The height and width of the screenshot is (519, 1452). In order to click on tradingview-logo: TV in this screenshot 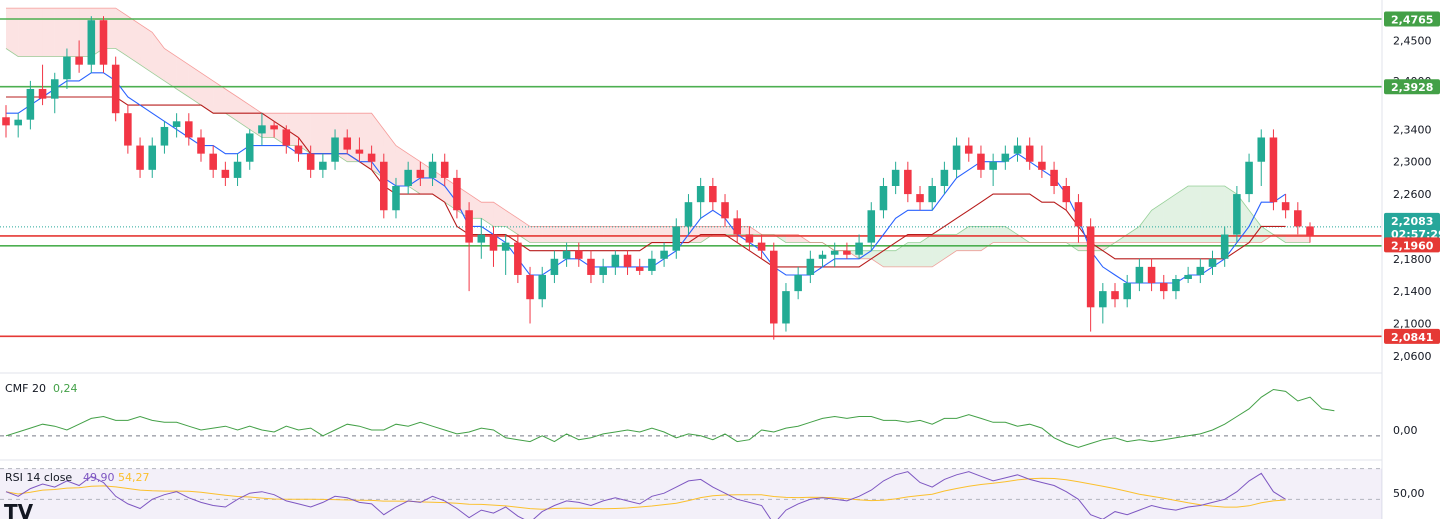, I will do `click(19, 509)`.